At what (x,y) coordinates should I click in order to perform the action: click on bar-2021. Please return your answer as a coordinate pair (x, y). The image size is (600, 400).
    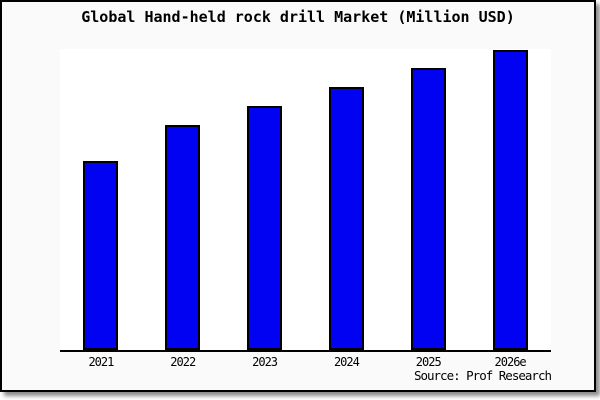
    Looking at the image, I should click on (100, 255).